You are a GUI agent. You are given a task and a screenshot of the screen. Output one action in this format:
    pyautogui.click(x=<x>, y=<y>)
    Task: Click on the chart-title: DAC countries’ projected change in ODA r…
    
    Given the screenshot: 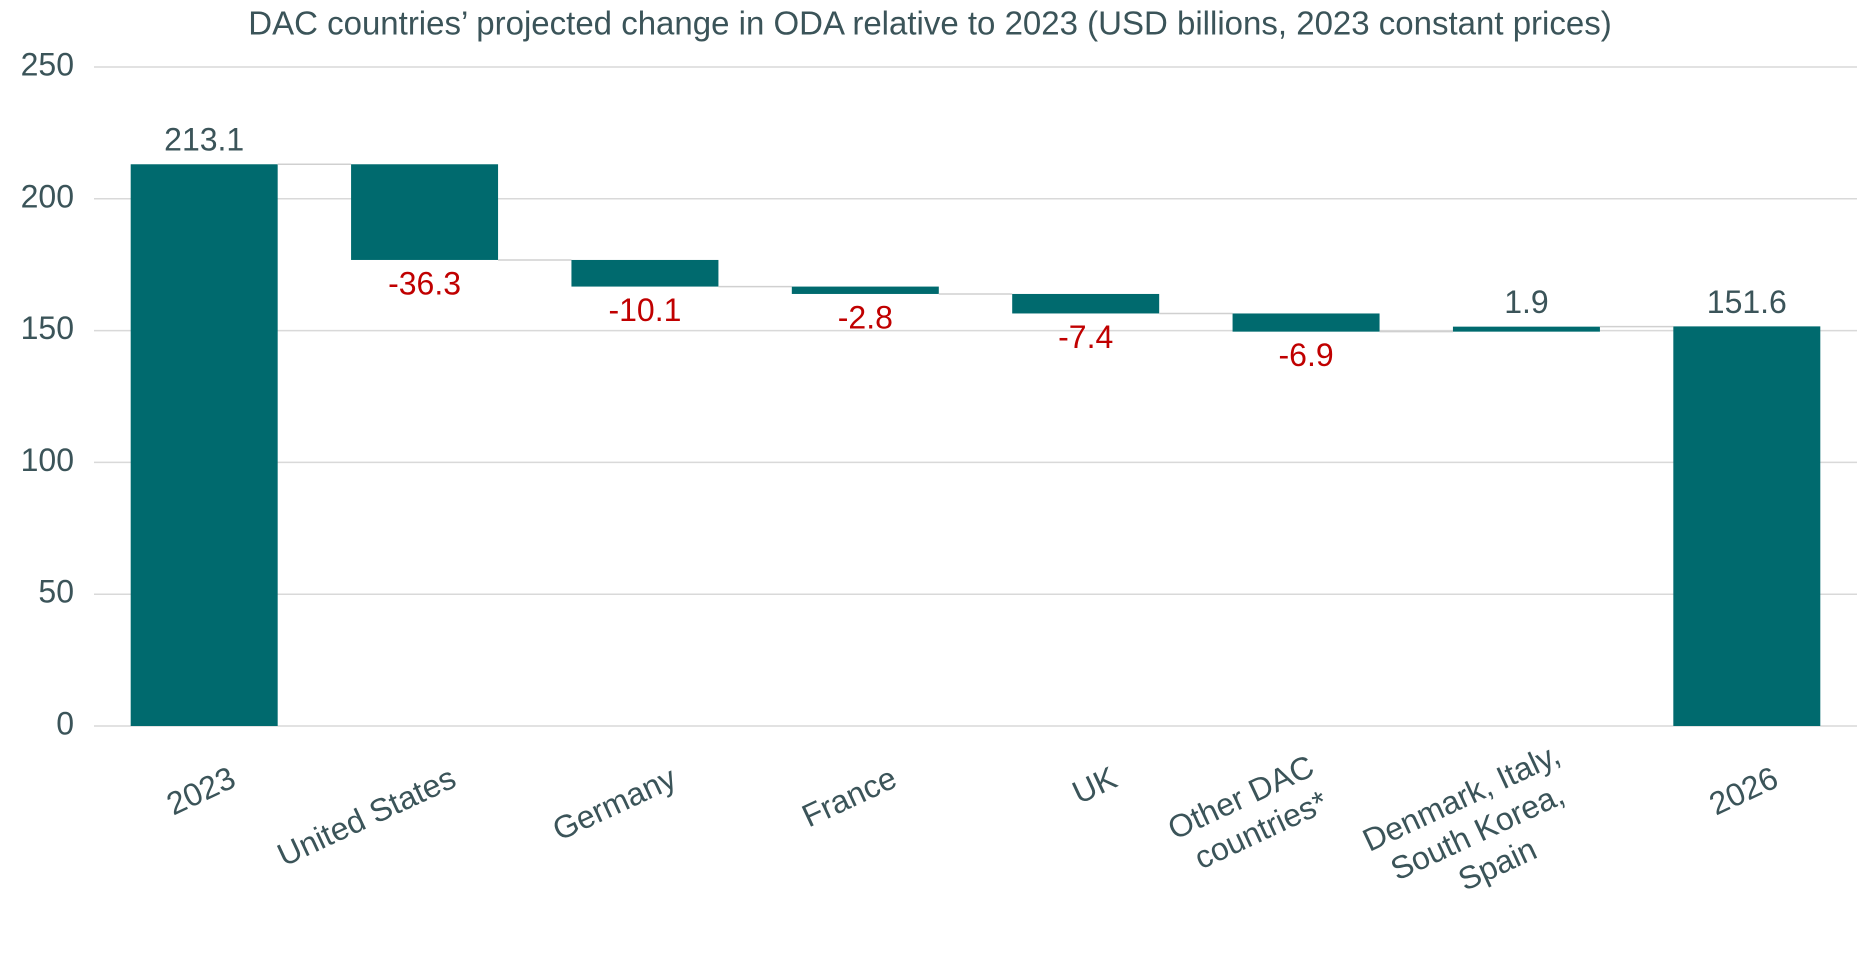 What is the action you would take?
    pyautogui.click(x=929, y=23)
    